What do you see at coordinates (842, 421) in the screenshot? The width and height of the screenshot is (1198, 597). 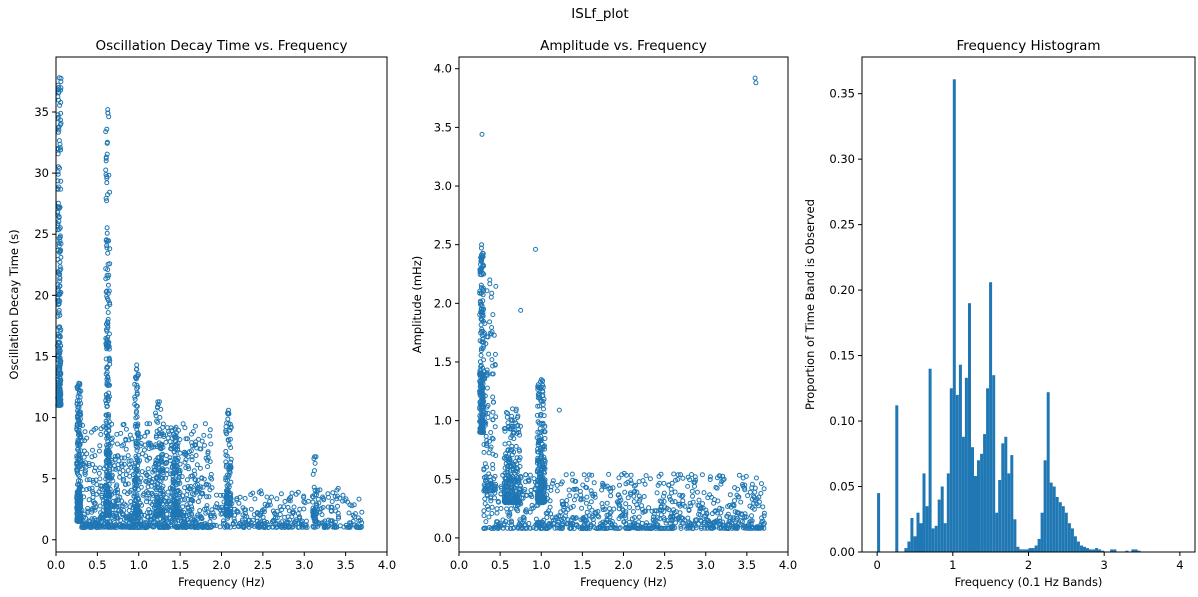 I see `y-tick-label: 0.10` at bounding box center [842, 421].